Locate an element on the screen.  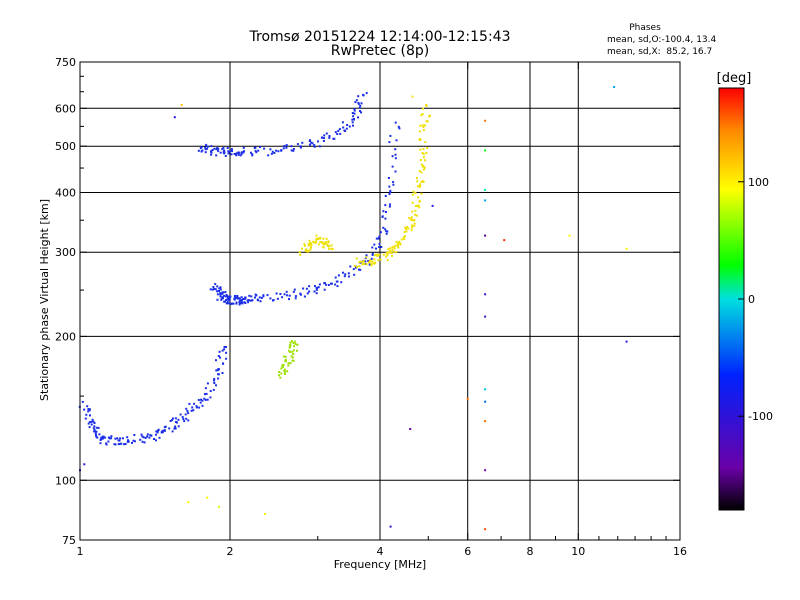
colorbar-label: [deg] is located at coordinates (734, 78).